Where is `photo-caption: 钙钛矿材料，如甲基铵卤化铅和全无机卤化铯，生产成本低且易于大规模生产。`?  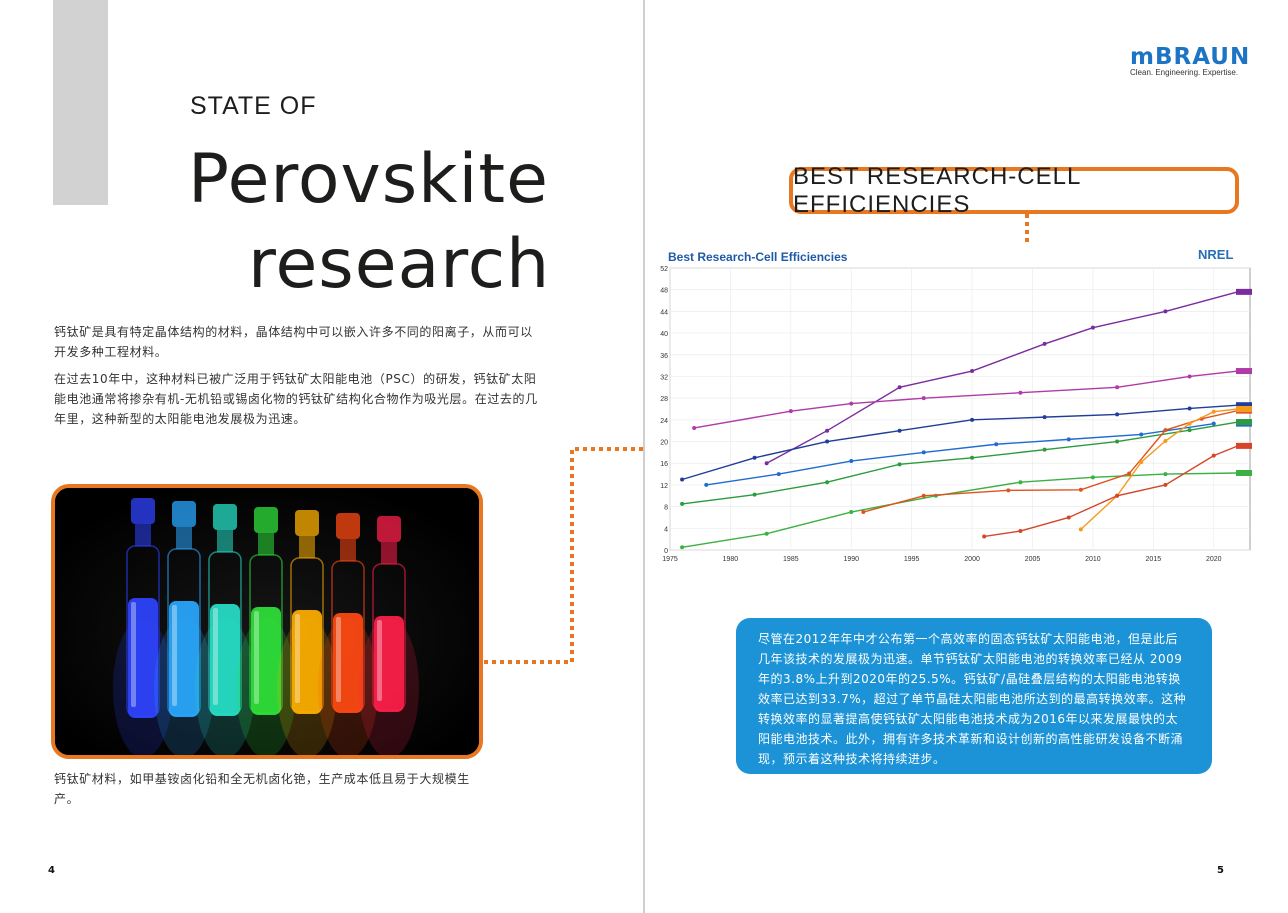
photo-caption: 钙钛矿材料，如甲基铵卤化铅和全无机卤化铯，生产成本低且易于大规模生产。 is located at coordinates (262, 789).